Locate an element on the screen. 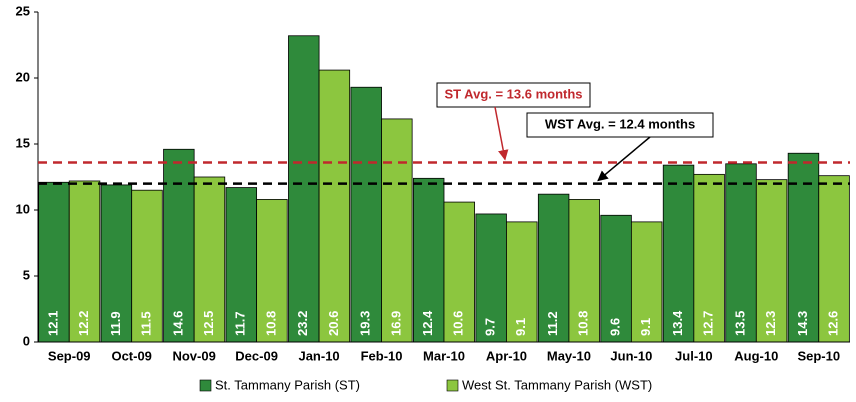  value-label: 12.6 is located at coordinates (833, 323).